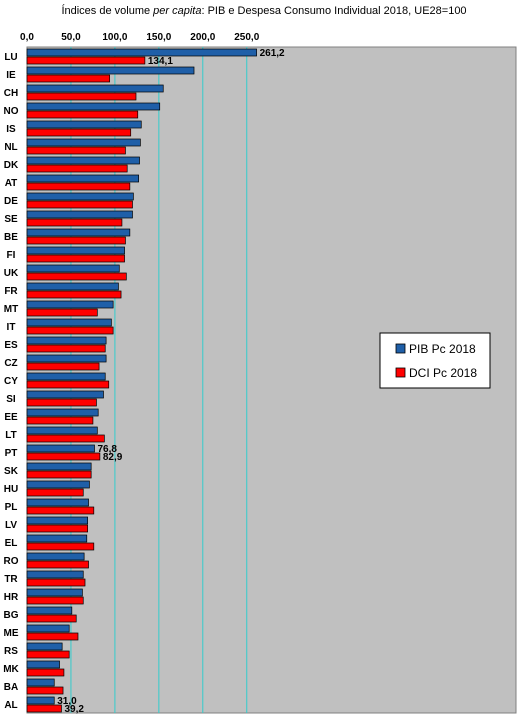  Describe the element at coordinates (11, 327) in the screenshot. I see `category-label: IT` at that location.